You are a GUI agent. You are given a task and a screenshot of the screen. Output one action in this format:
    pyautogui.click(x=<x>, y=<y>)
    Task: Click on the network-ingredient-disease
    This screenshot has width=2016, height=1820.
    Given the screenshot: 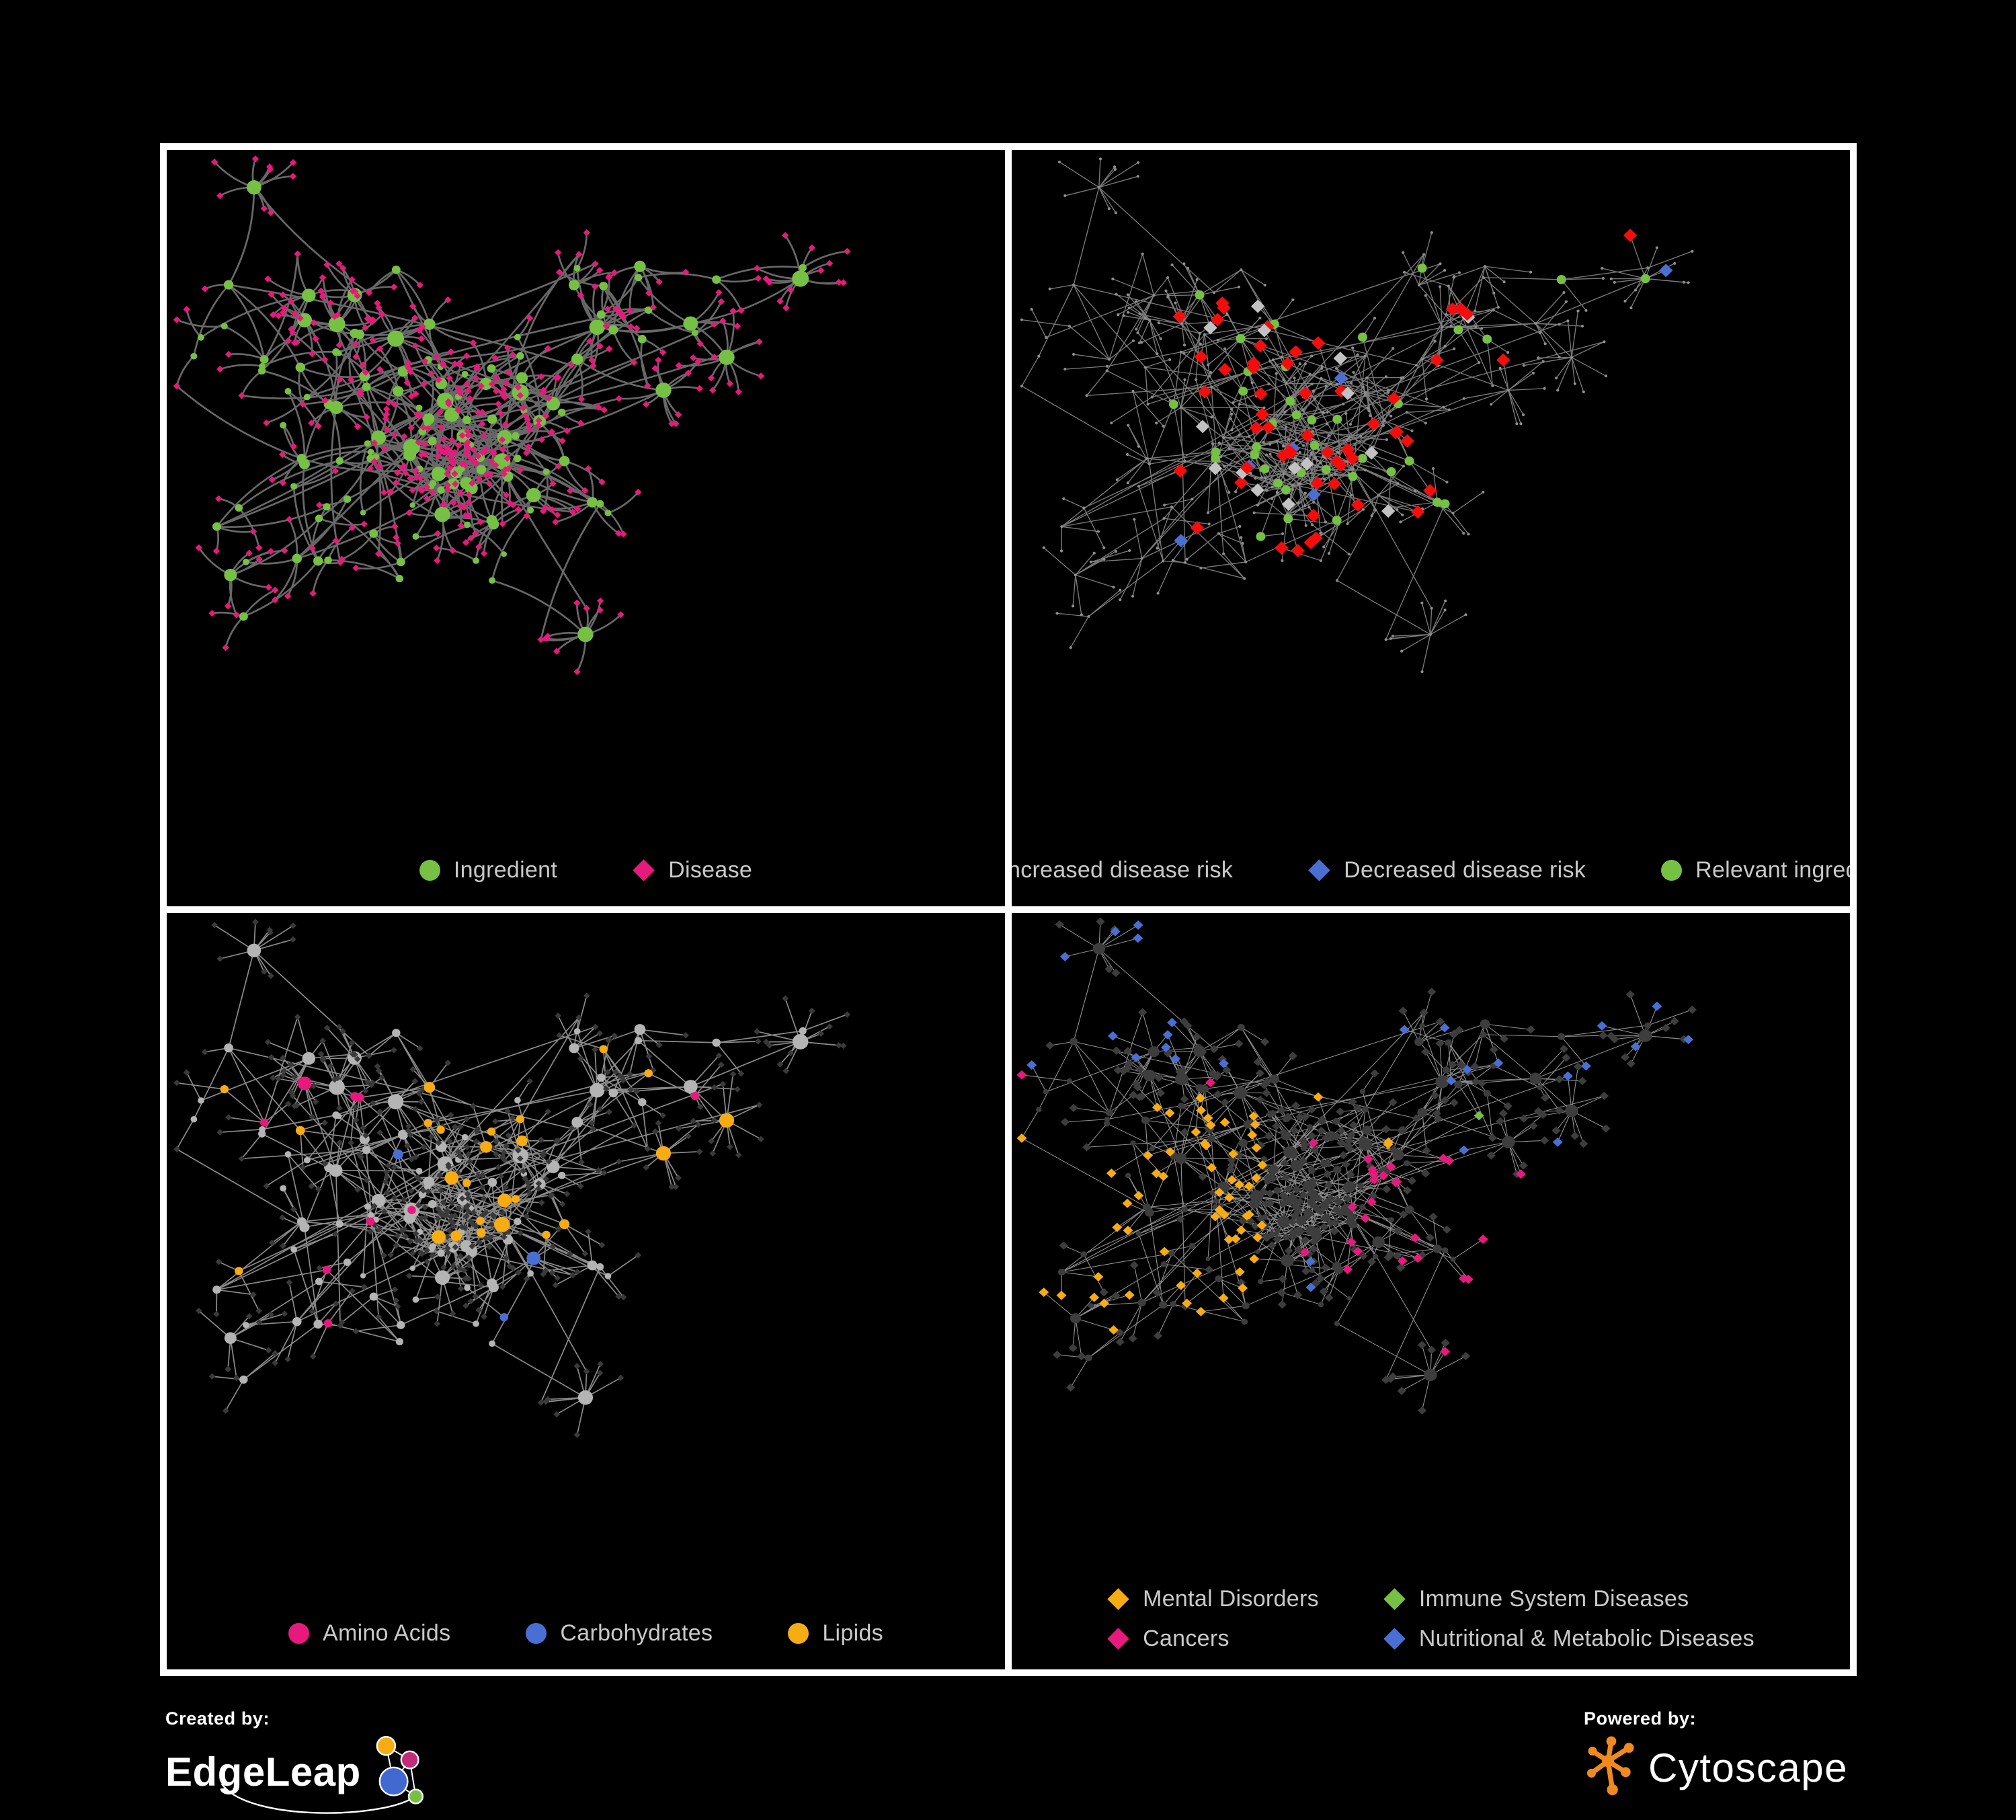 What is the action you would take?
    pyautogui.click(x=512, y=415)
    